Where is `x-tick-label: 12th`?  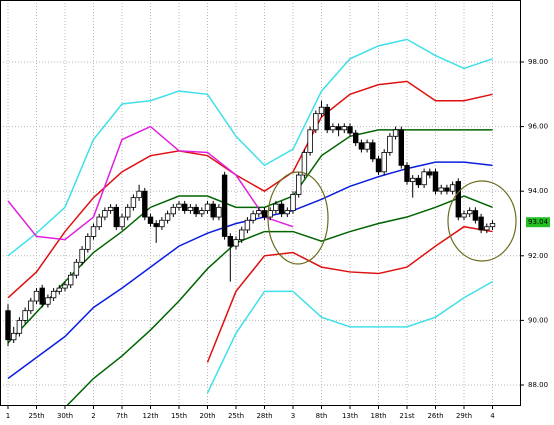
x-tick-label: 12th is located at coordinates (150, 416).